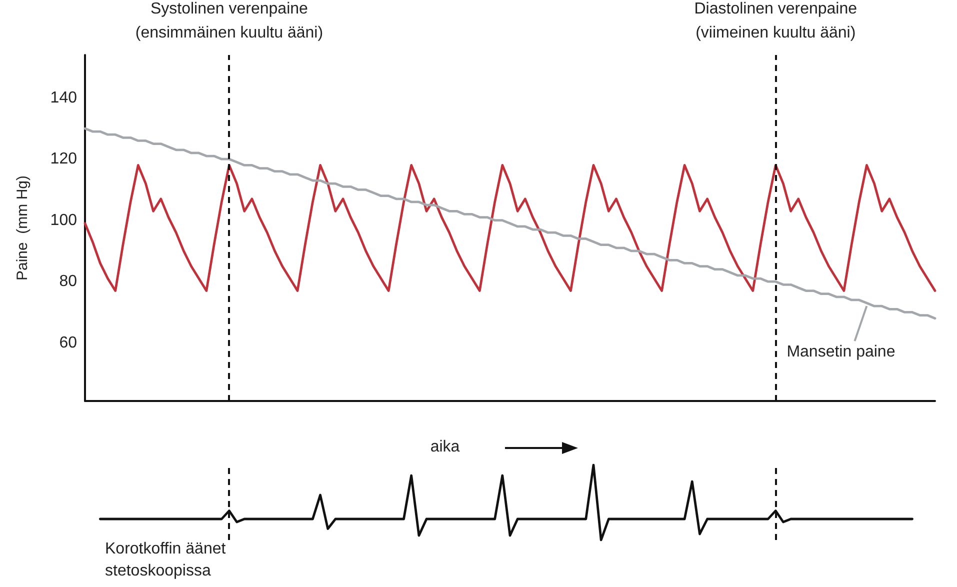 Image resolution: width=957 pixels, height=587 pixels. I want to click on y-tick-label: 120, so click(64, 159).